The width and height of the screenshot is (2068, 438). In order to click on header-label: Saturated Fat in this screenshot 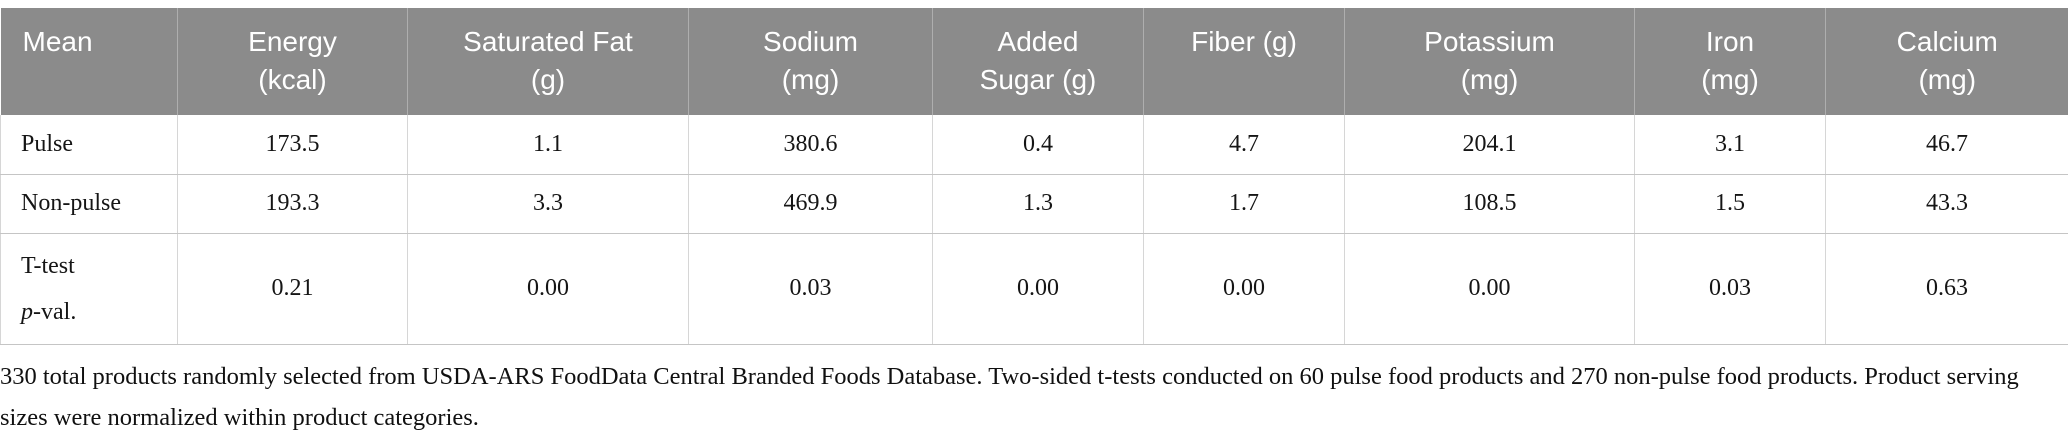, I will do `click(548, 41)`.